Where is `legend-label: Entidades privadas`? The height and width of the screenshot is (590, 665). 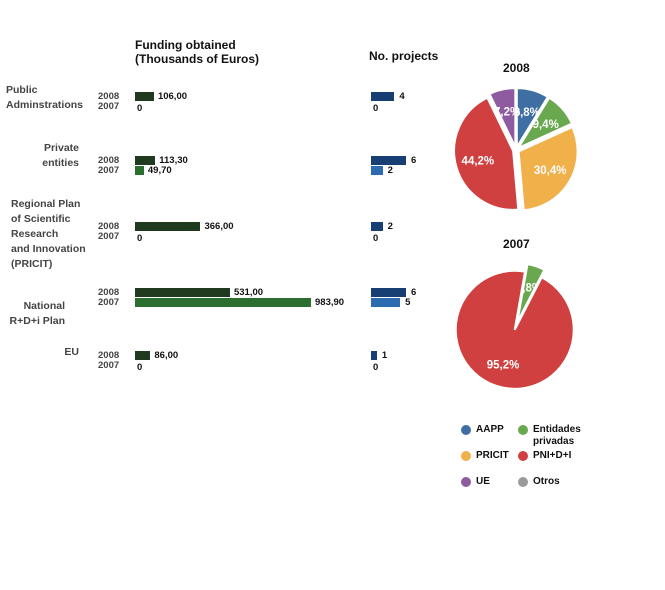 legend-label: Entidades privadas is located at coordinates (557, 435).